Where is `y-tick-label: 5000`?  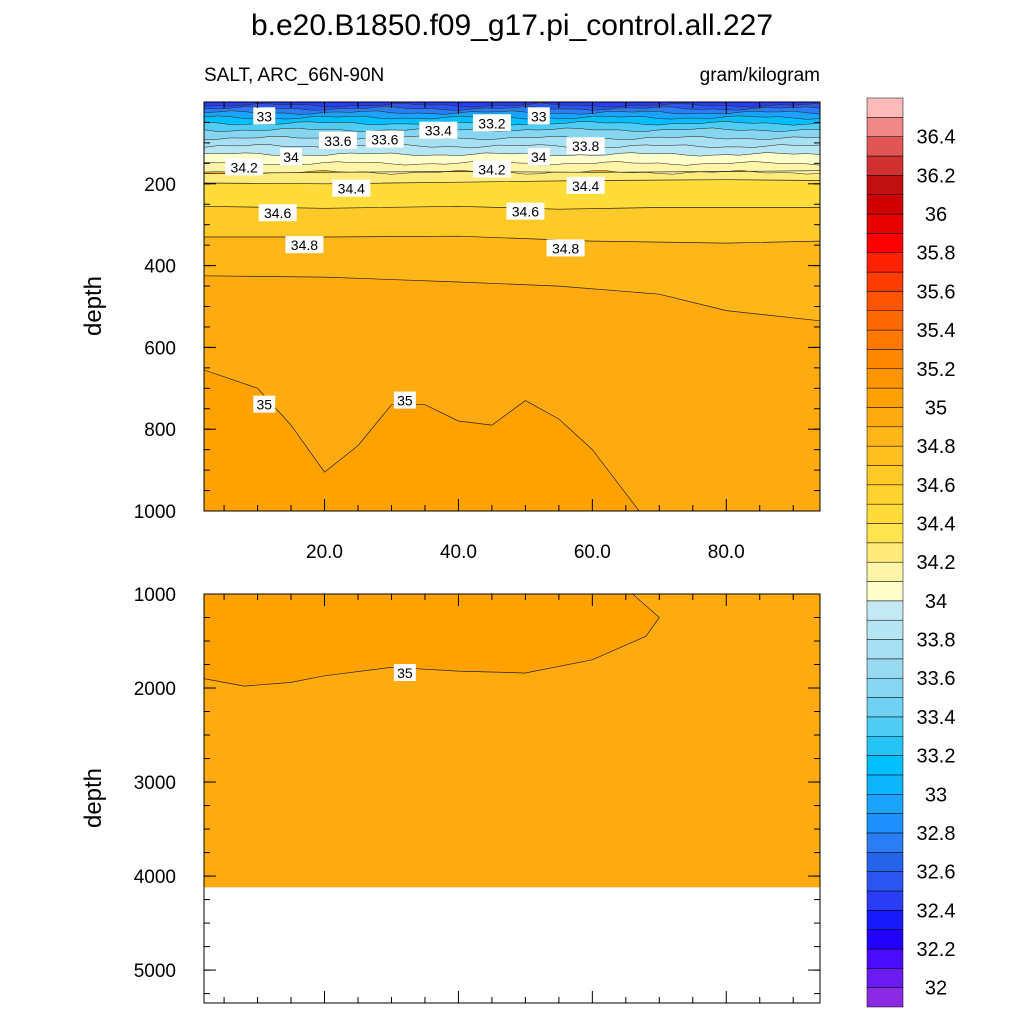 y-tick-label: 5000 is located at coordinates (155, 971).